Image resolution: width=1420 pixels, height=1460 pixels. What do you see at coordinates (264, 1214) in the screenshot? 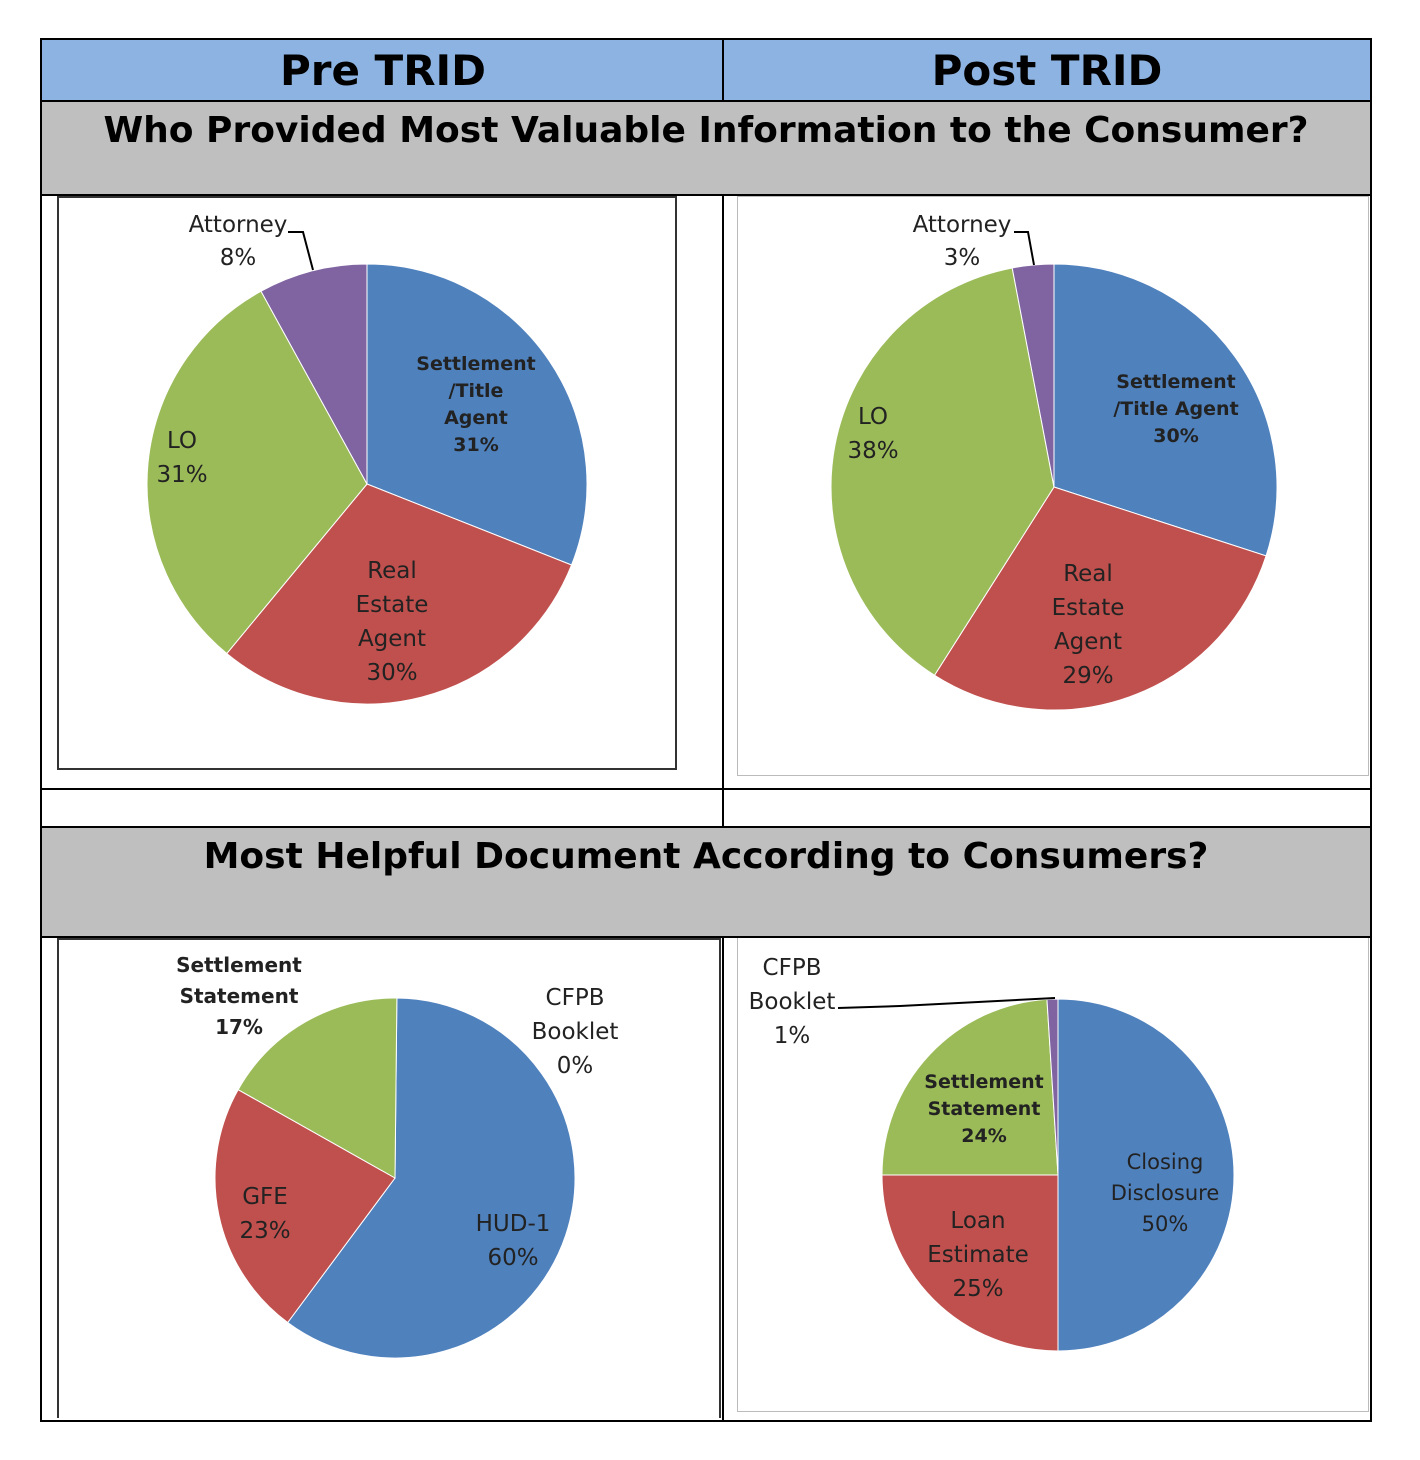
I see `pie-2-label-2: GFE 23%` at bounding box center [264, 1214].